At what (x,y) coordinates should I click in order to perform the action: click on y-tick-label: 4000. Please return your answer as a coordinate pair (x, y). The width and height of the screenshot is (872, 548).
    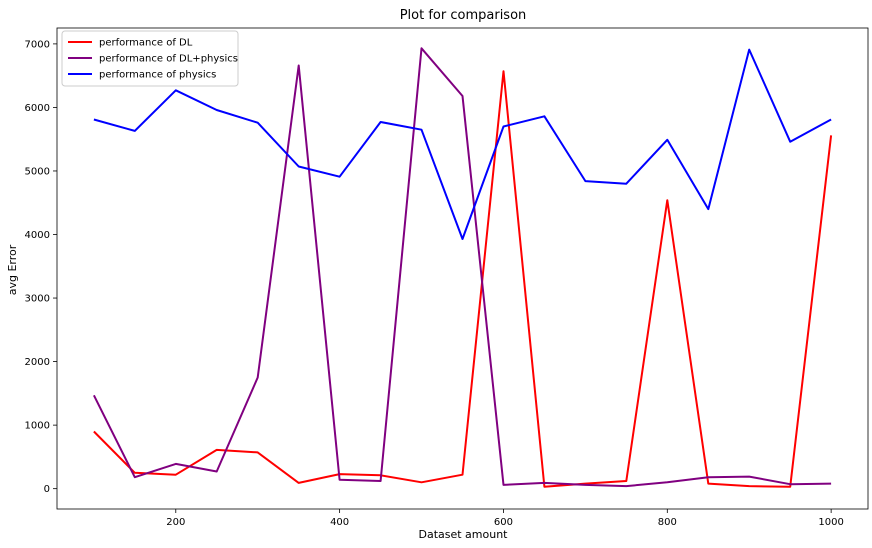
    Looking at the image, I should click on (37, 235).